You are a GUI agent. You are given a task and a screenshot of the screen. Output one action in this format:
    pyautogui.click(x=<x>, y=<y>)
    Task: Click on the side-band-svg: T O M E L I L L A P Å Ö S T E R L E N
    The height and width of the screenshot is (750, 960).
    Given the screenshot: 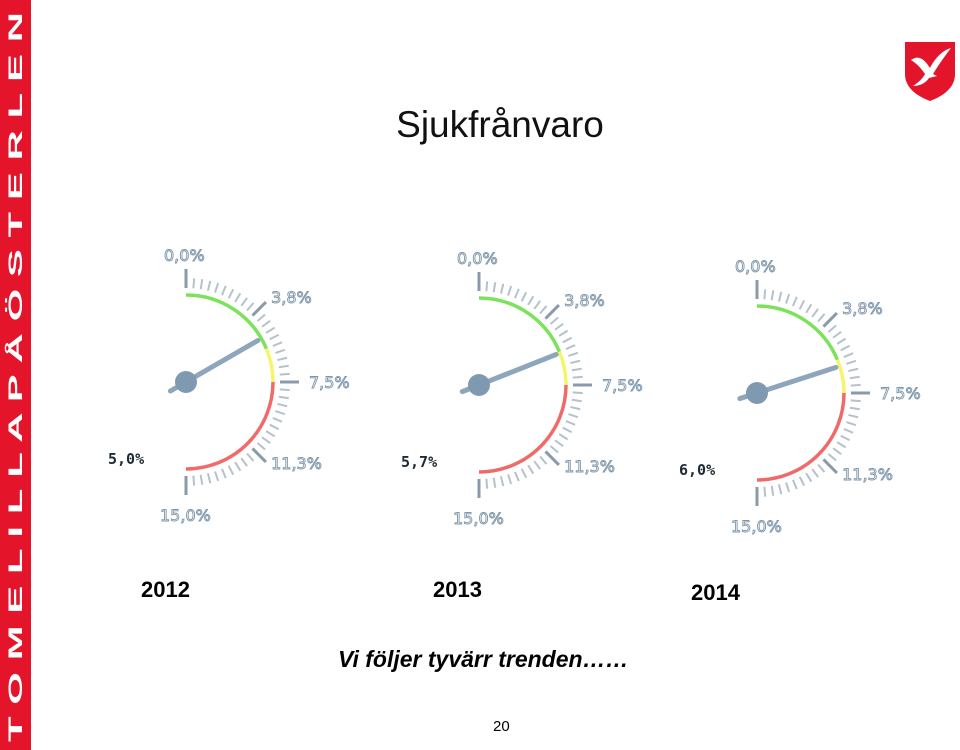 What is the action you would take?
    pyautogui.click(x=16, y=377)
    